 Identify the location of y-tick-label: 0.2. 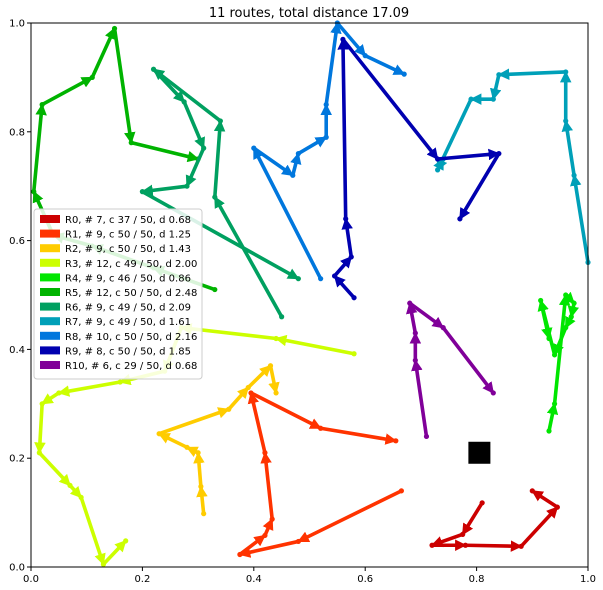
(17, 459).